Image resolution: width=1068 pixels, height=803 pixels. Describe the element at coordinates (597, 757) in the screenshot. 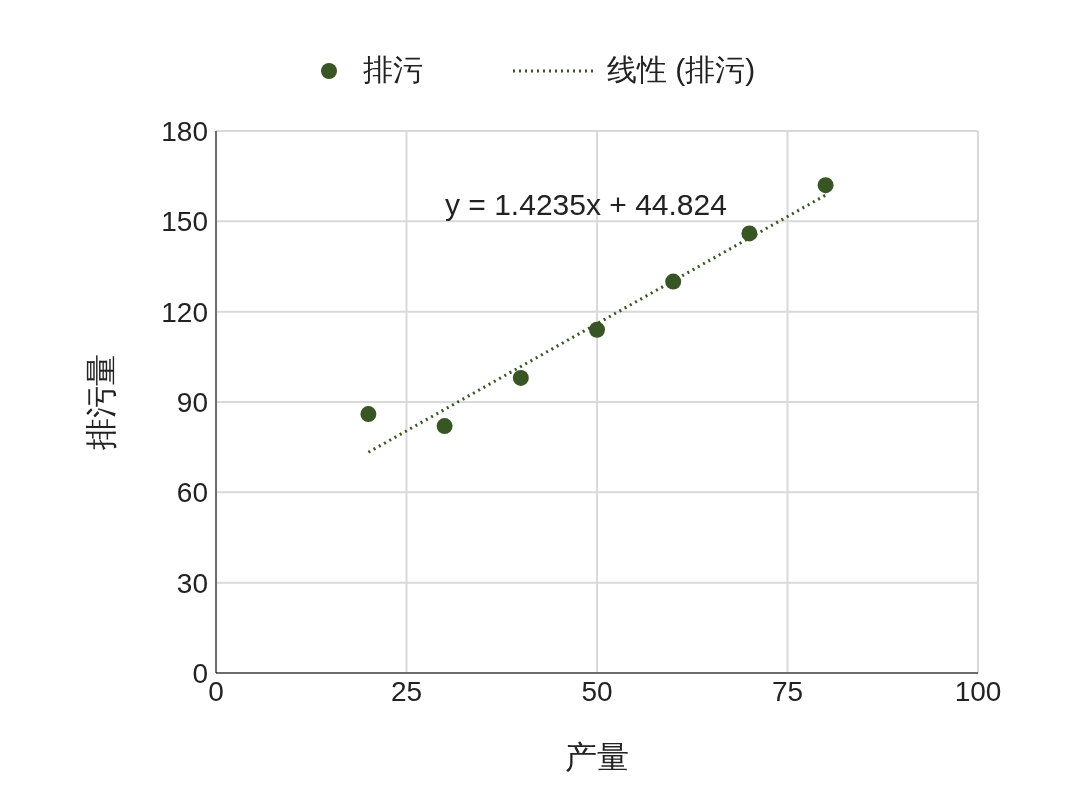

I see `x-axis-title: 产量` at that location.